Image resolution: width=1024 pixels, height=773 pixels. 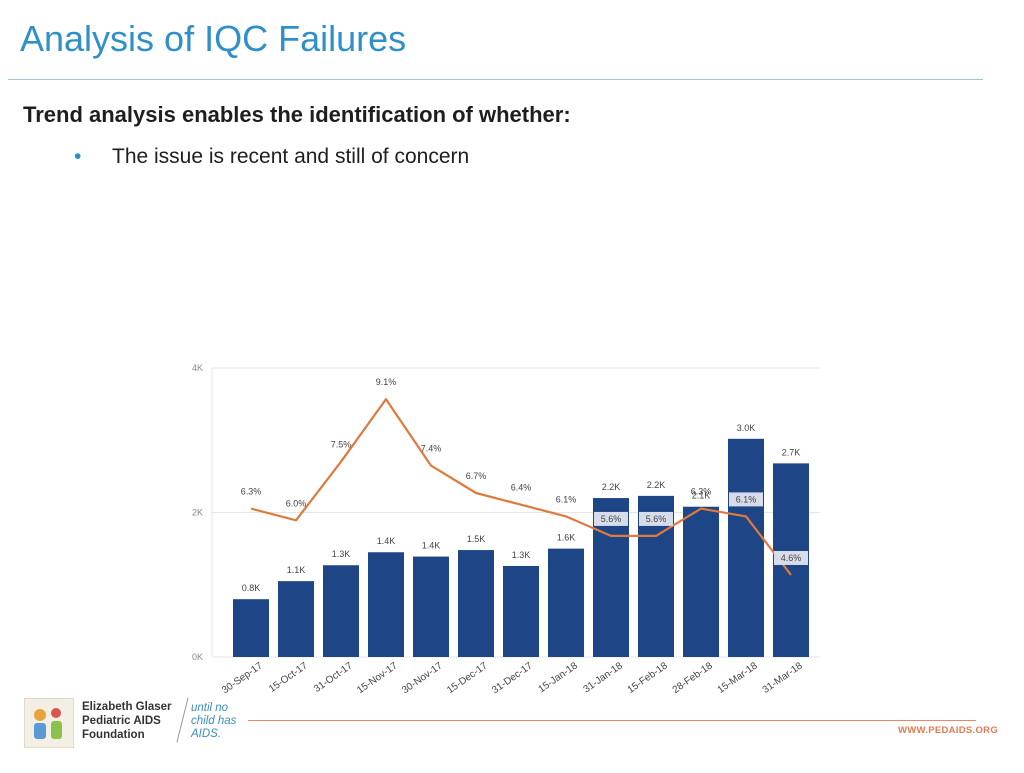 What do you see at coordinates (291, 156) in the screenshot?
I see `bullet-text: The issue is recent and still of concern` at bounding box center [291, 156].